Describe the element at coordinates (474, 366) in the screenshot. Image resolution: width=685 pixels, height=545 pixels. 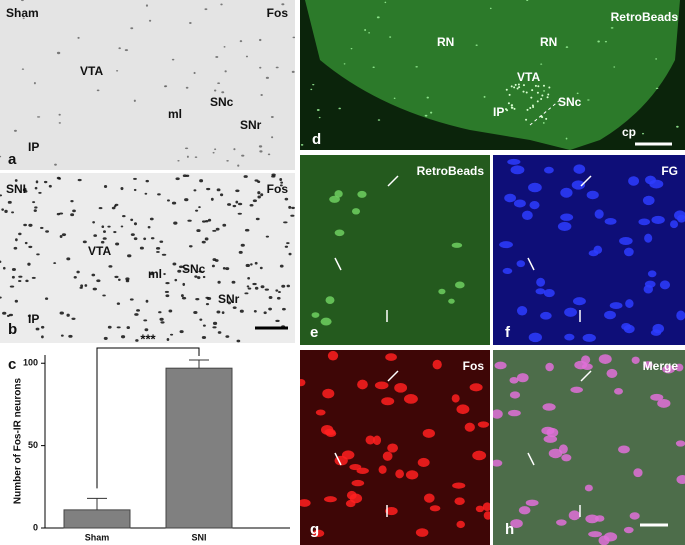
I see `stain: Fos` at that location.